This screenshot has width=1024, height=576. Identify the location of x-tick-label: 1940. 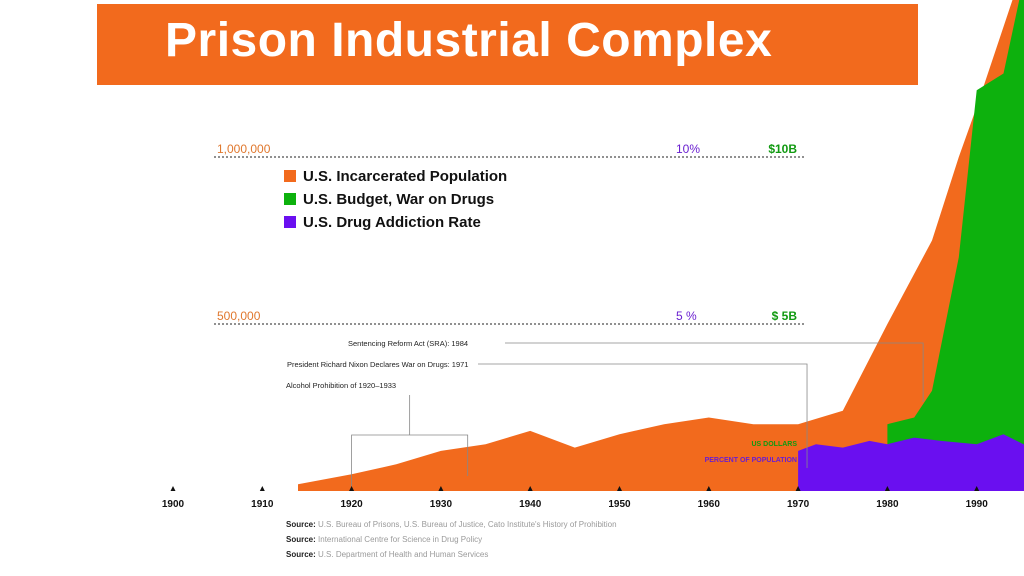
(530, 504).